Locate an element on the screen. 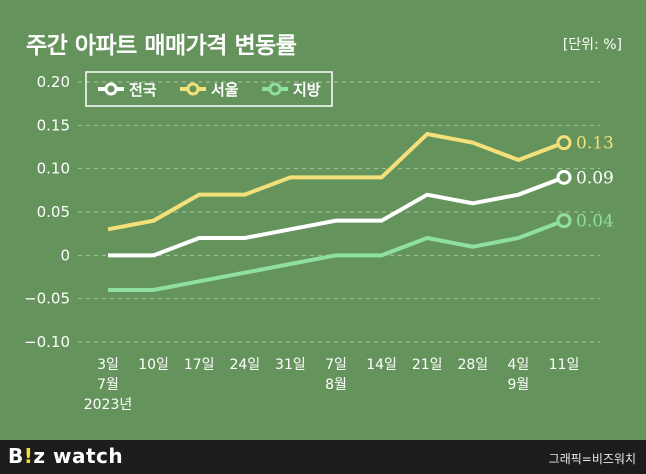  x-tick-label: 11일 is located at coordinates (564, 365).